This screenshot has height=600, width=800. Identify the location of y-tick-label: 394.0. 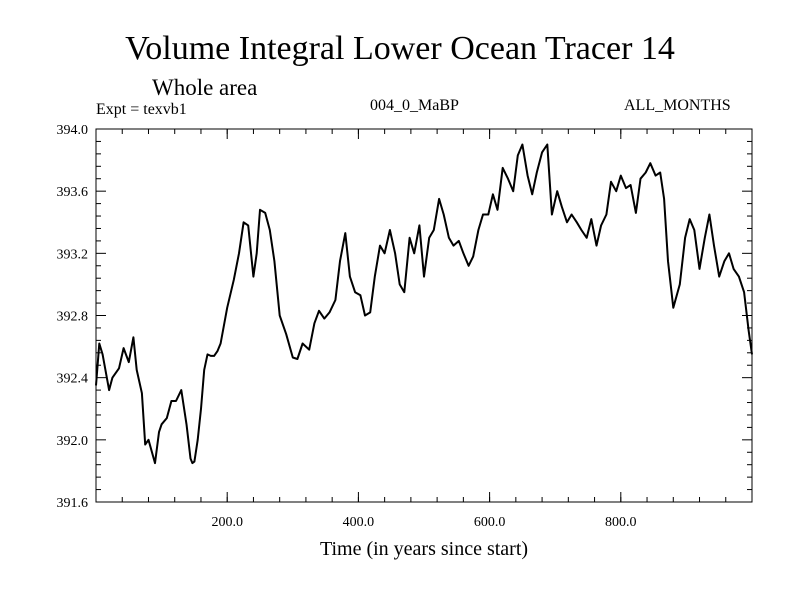
(73, 130).